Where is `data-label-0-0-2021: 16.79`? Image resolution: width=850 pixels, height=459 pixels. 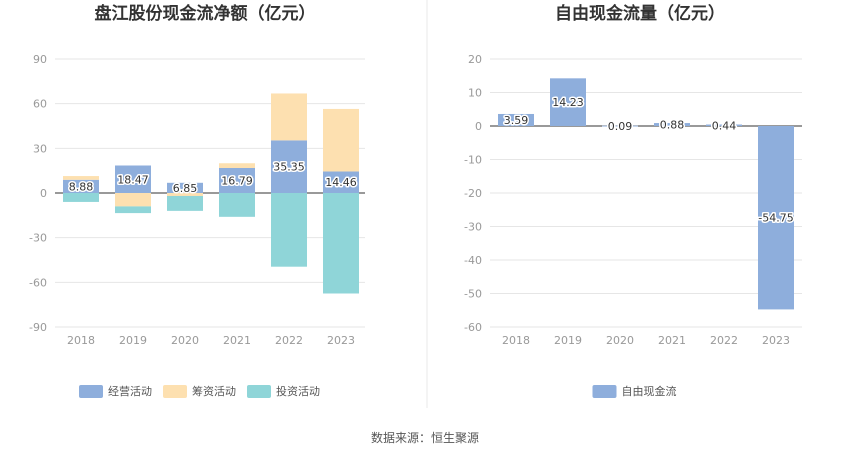
data-label-0-0-2021: 16.79 is located at coordinates (237, 181).